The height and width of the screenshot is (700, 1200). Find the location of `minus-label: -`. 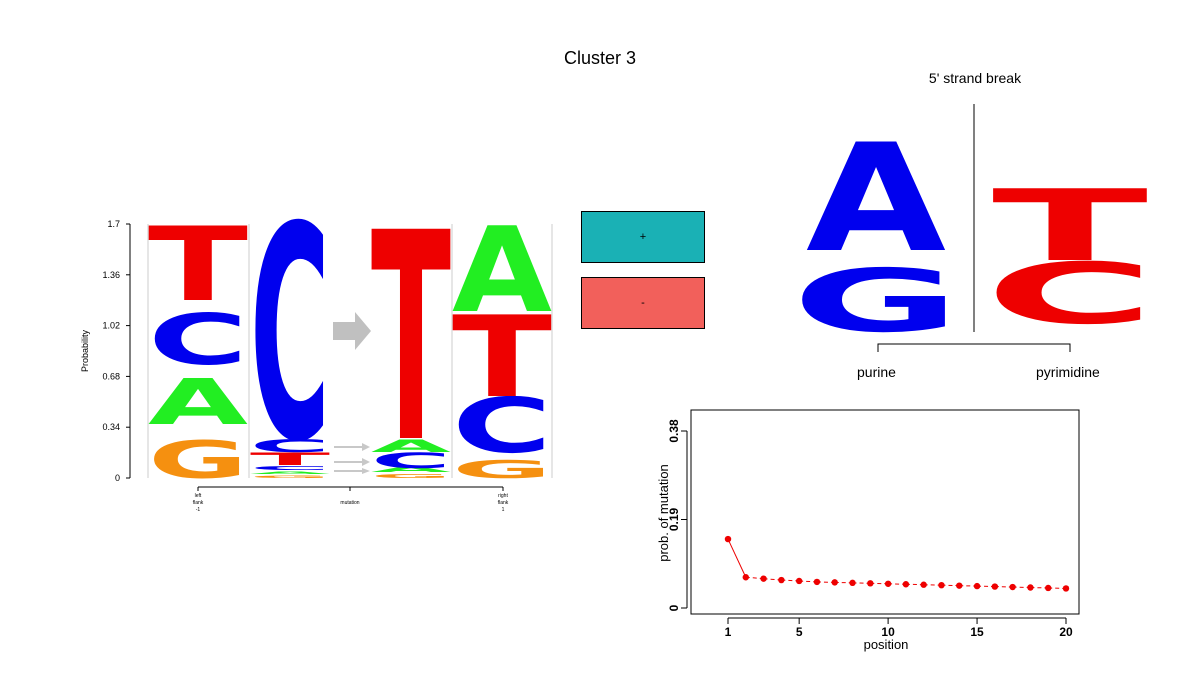

minus-label: - is located at coordinates (643, 303).